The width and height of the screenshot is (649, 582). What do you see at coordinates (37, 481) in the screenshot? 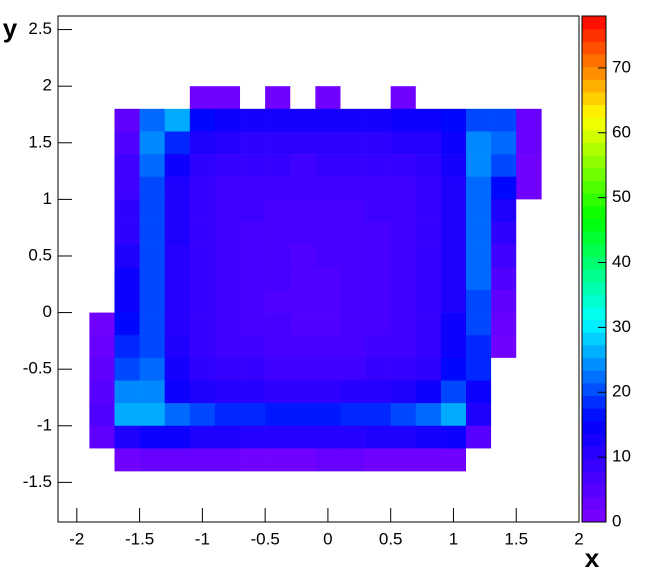
I see `y-tick-label: -1.5` at bounding box center [37, 481].